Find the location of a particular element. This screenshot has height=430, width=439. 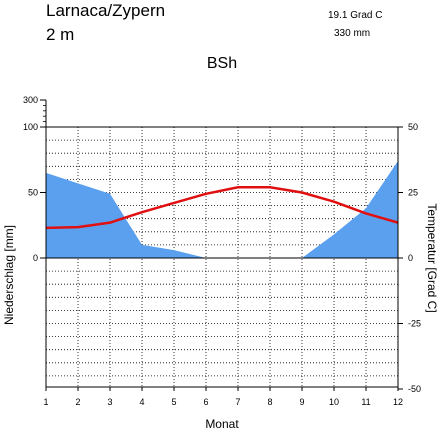

climate-classification: BSh is located at coordinates (222, 63).